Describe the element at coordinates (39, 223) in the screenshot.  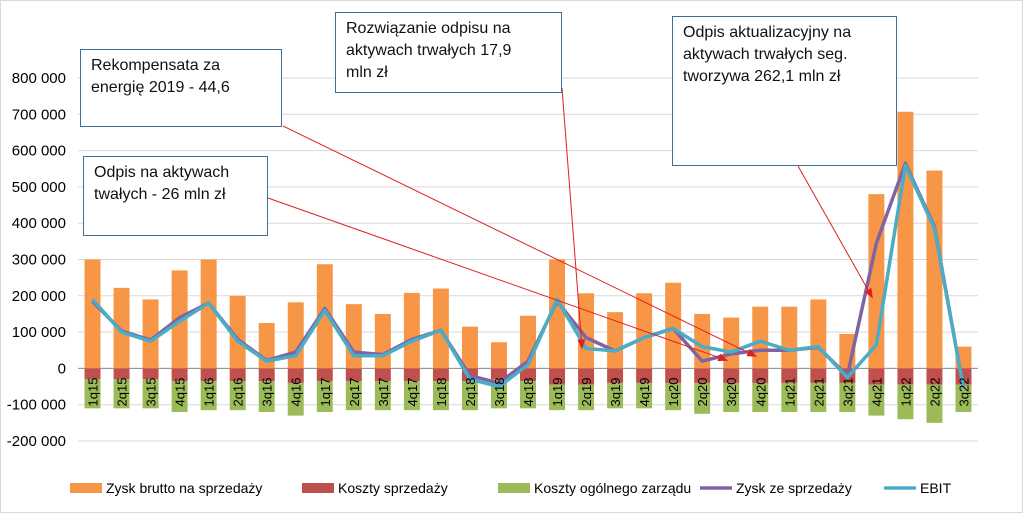
I see `y-tick-label: 400 000` at that location.